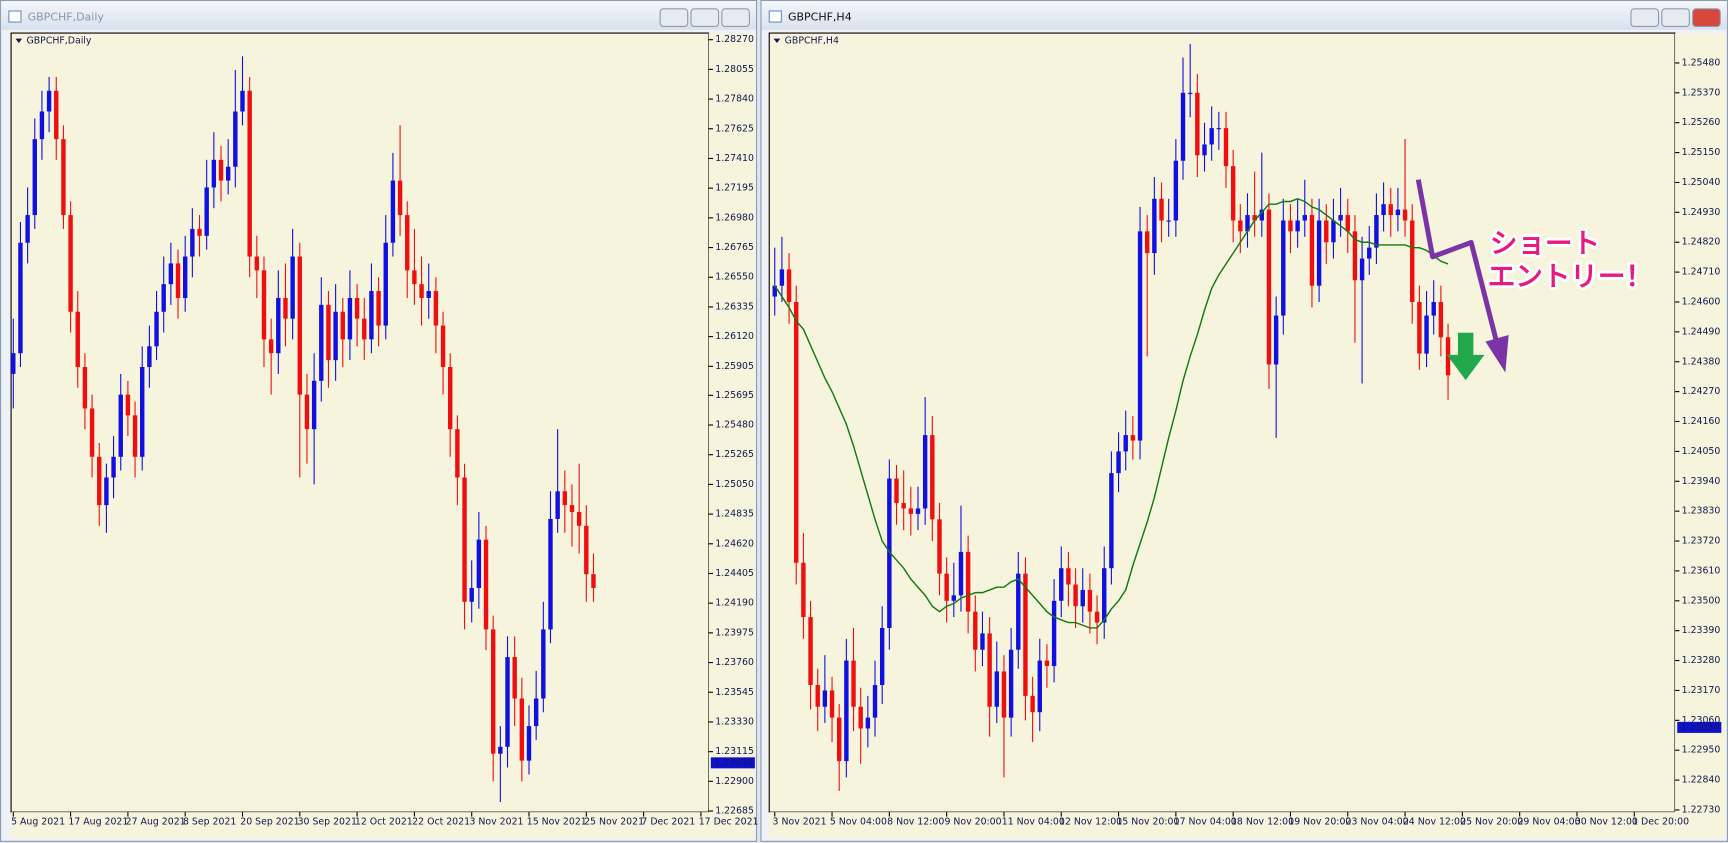 This screenshot has width=1728, height=843. I want to click on y-tick-label: 1.22840, so click(1701, 780).